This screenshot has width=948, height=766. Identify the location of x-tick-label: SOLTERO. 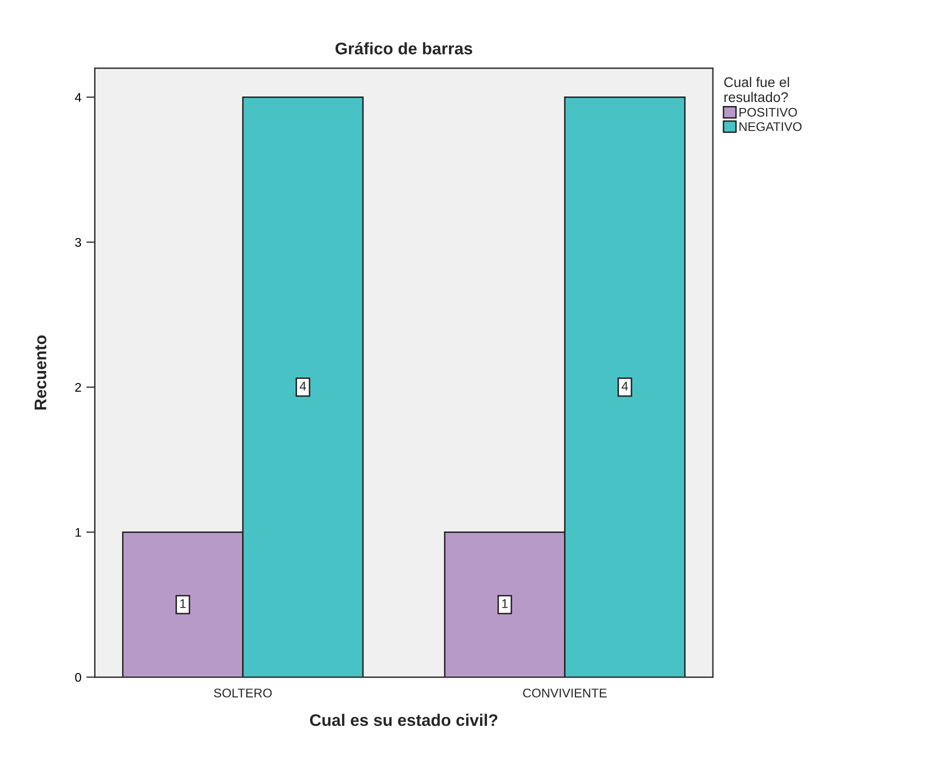
(243, 693).